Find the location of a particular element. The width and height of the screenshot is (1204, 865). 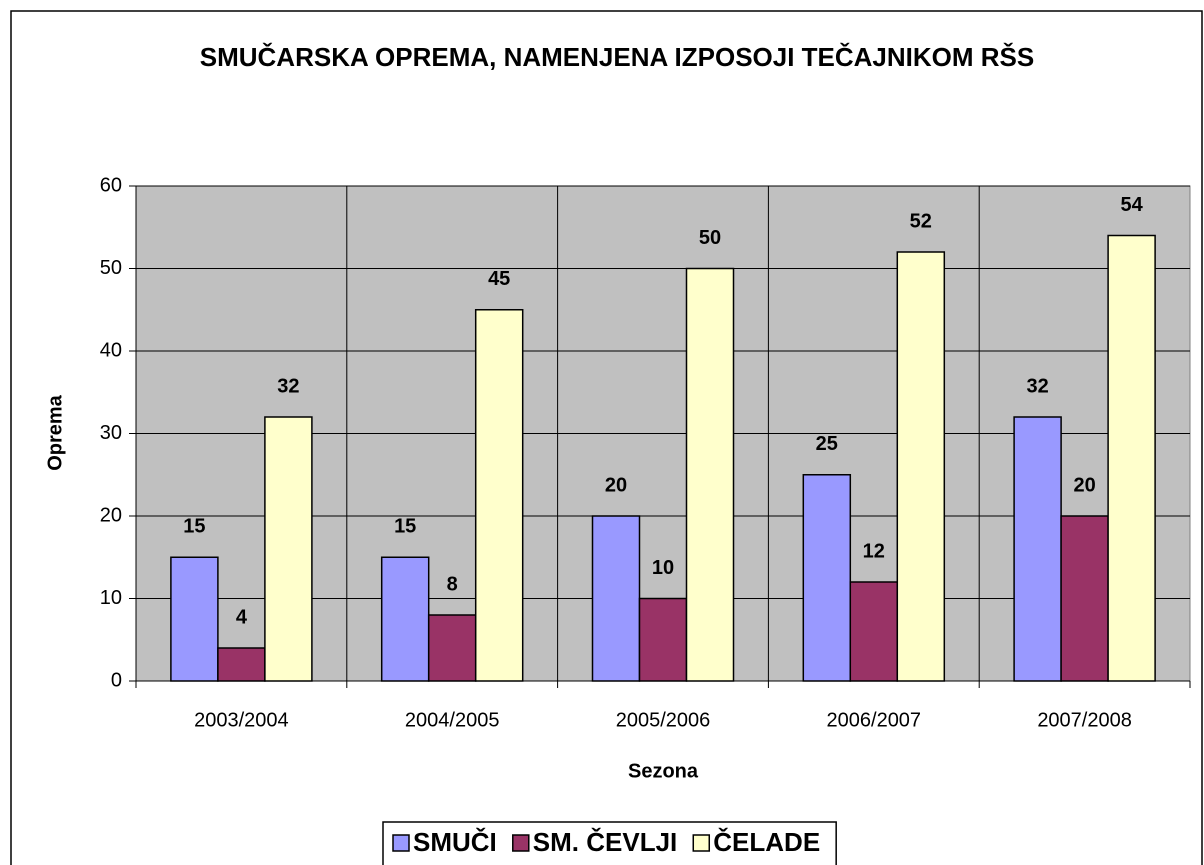

x-axis-label: Sezona is located at coordinates (663, 771).